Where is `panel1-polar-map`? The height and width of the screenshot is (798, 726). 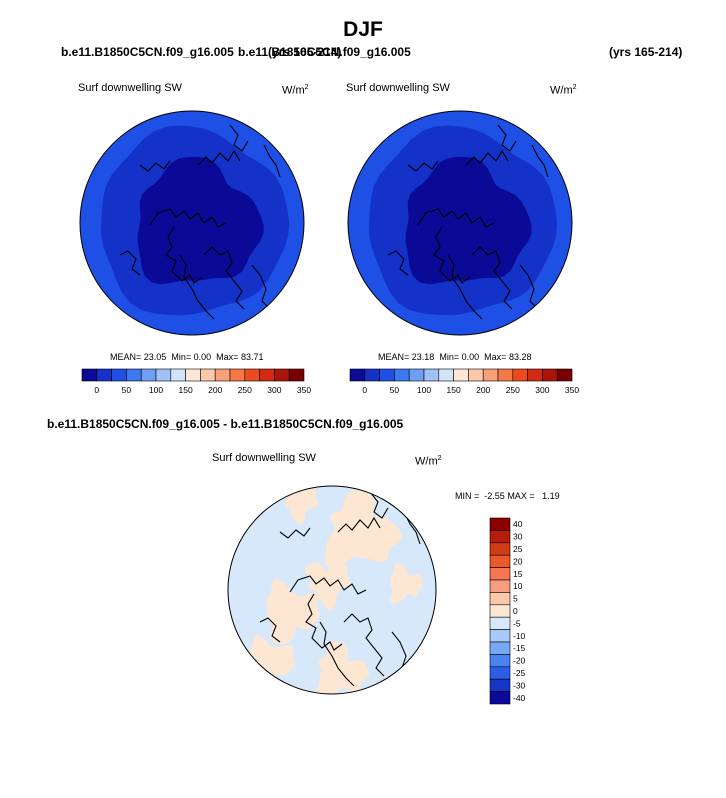
panel1-polar-map is located at coordinates (192, 223).